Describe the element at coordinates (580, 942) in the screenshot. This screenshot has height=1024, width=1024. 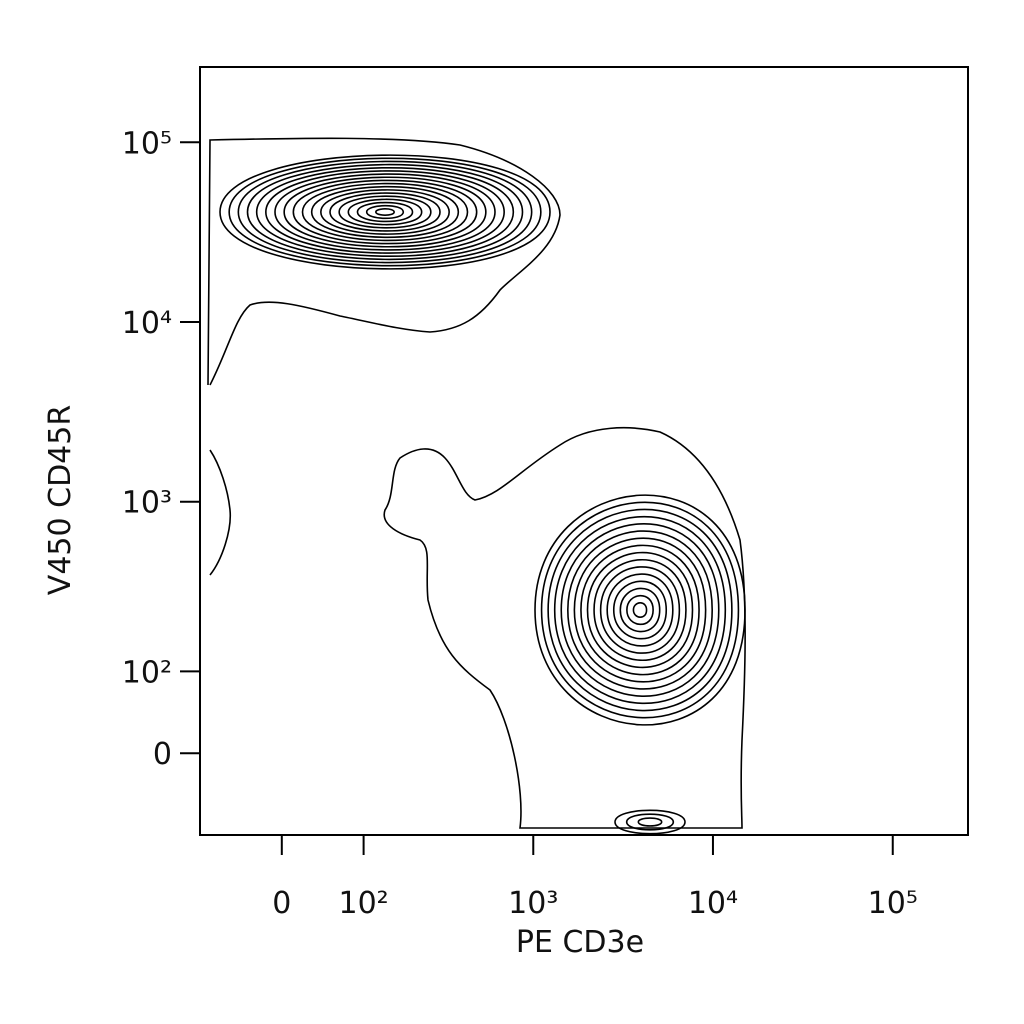
I see `x-axis-title: PE CD3e` at that location.